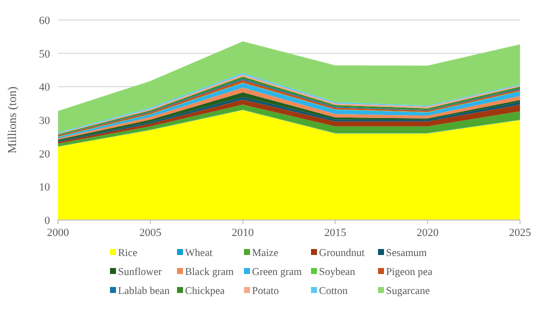 This screenshot has width=550, height=315. What do you see at coordinates (409, 272) in the screenshot?
I see `legend-label: Pigeon pea` at bounding box center [409, 272].